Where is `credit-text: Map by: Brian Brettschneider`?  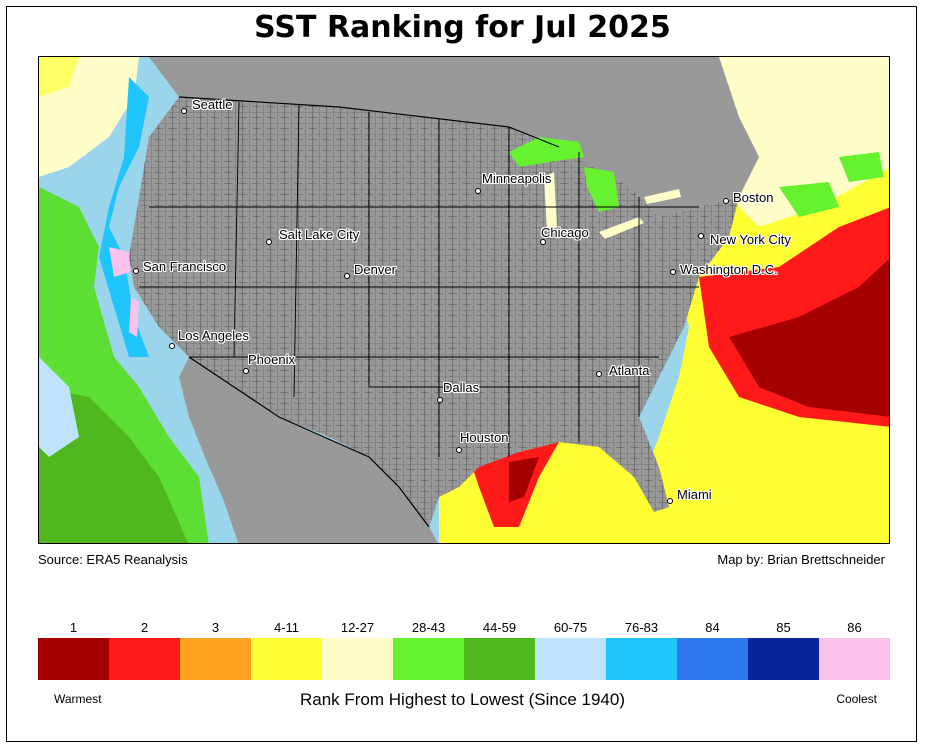
credit-text: Map by: Brian Brettschneider is located at coordinates (801, 559).